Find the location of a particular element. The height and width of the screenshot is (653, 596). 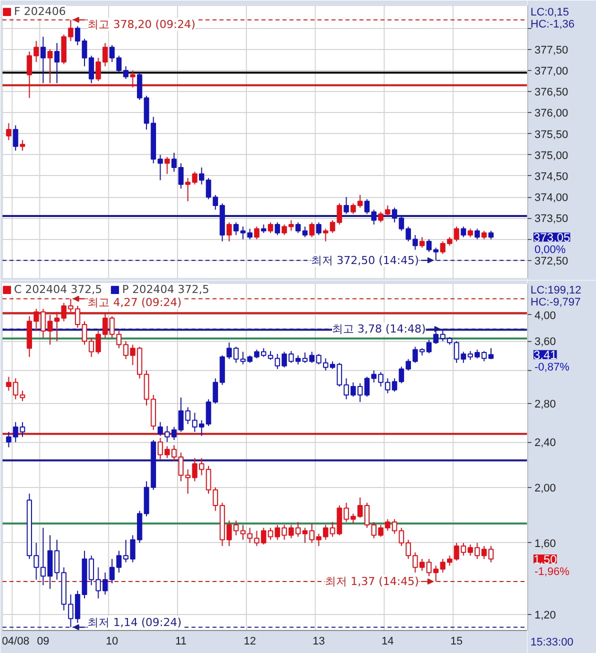

y-tick-label: 376,00 is located at coordinates (551, 114).